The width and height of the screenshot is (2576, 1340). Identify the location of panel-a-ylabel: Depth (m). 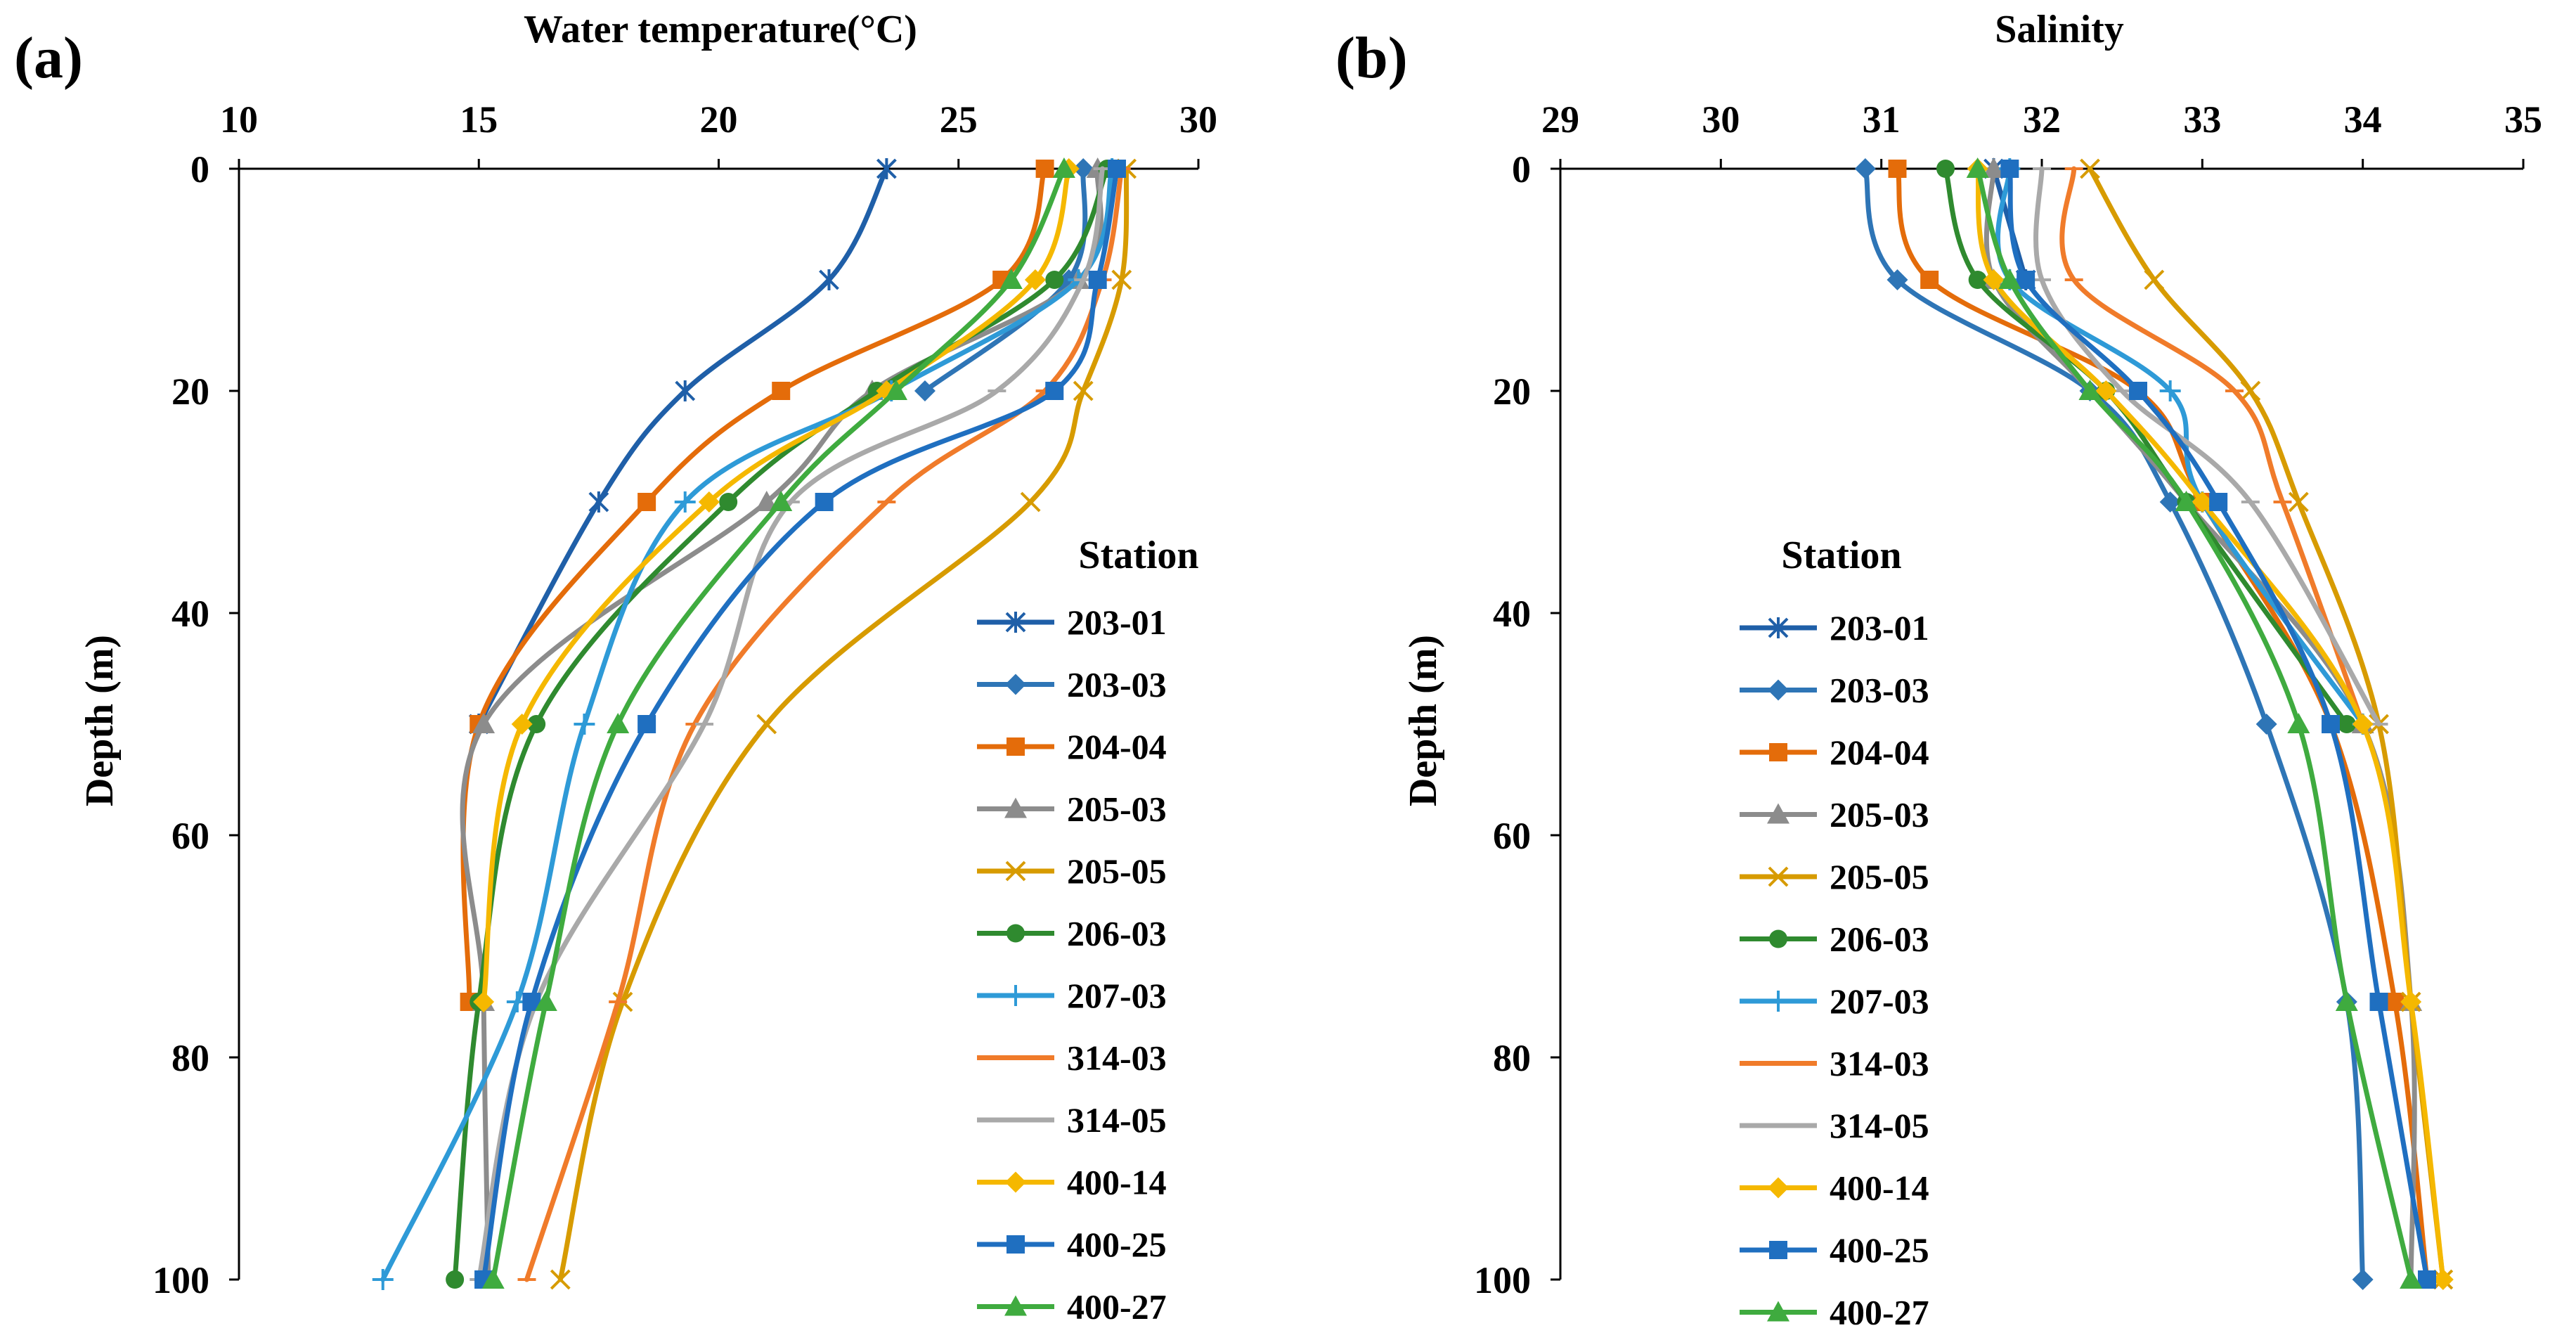
(100, 720).